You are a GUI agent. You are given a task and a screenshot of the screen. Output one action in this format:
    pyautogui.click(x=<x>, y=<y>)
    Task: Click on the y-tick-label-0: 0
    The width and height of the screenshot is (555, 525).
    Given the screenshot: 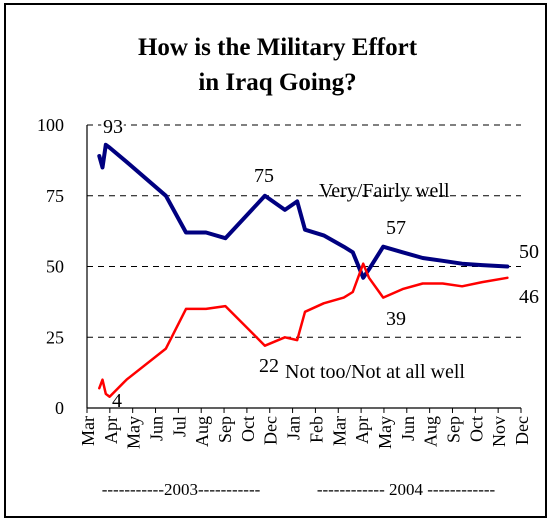 What is the action you would take?
    pyautogui.click(x=59, y=408)
    